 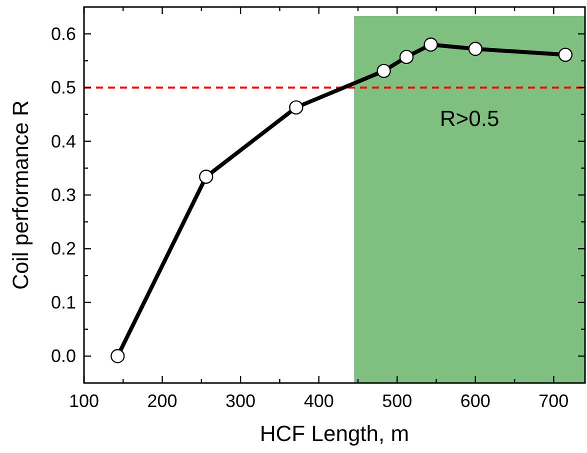 What do you see at coordinates (20, 195) in the screenshot?
I see `y-axis-title: Coil performance R` at bounding box center [20, 195].